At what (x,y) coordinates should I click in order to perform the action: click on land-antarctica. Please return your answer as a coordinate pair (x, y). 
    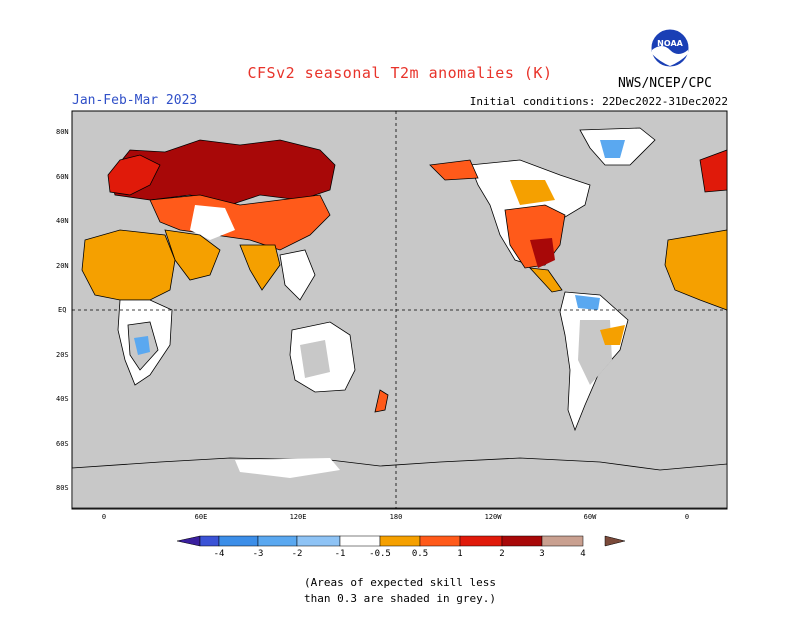
    Looking at the image, I should click on (399, 483).